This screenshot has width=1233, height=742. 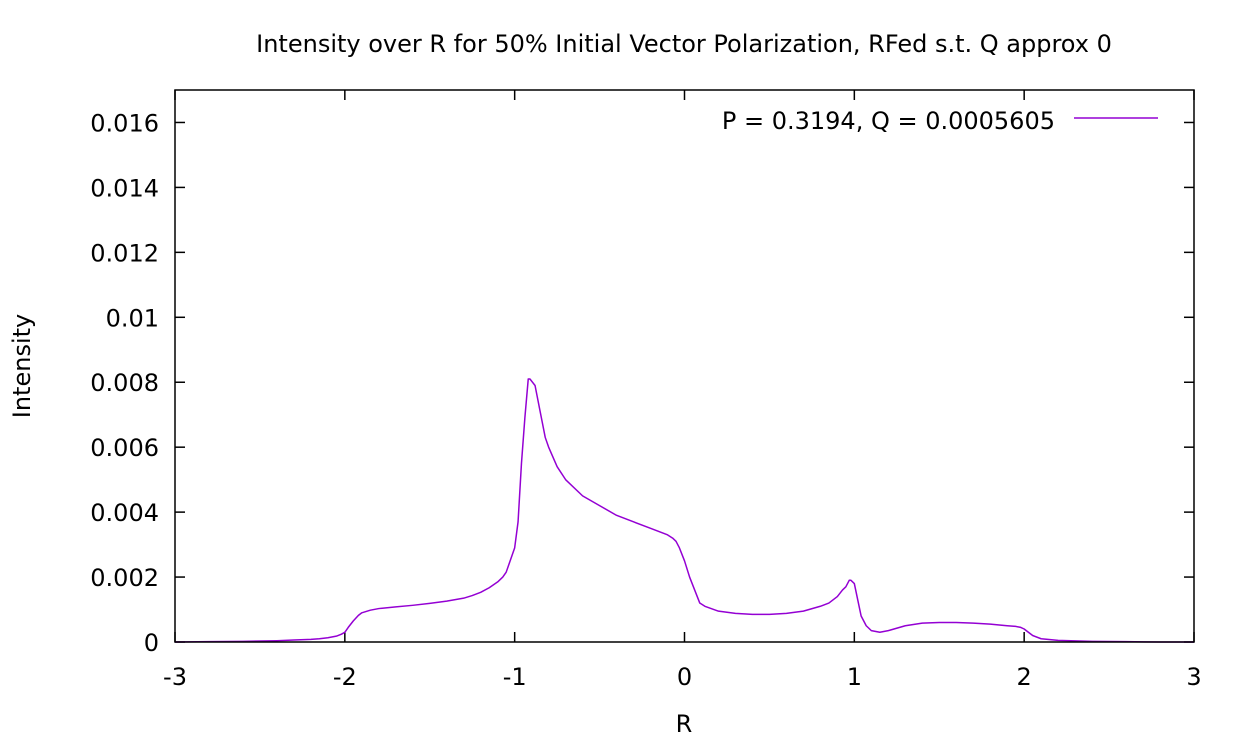 I want to click on x-tick-label: 1, so click(x=854, y=677).